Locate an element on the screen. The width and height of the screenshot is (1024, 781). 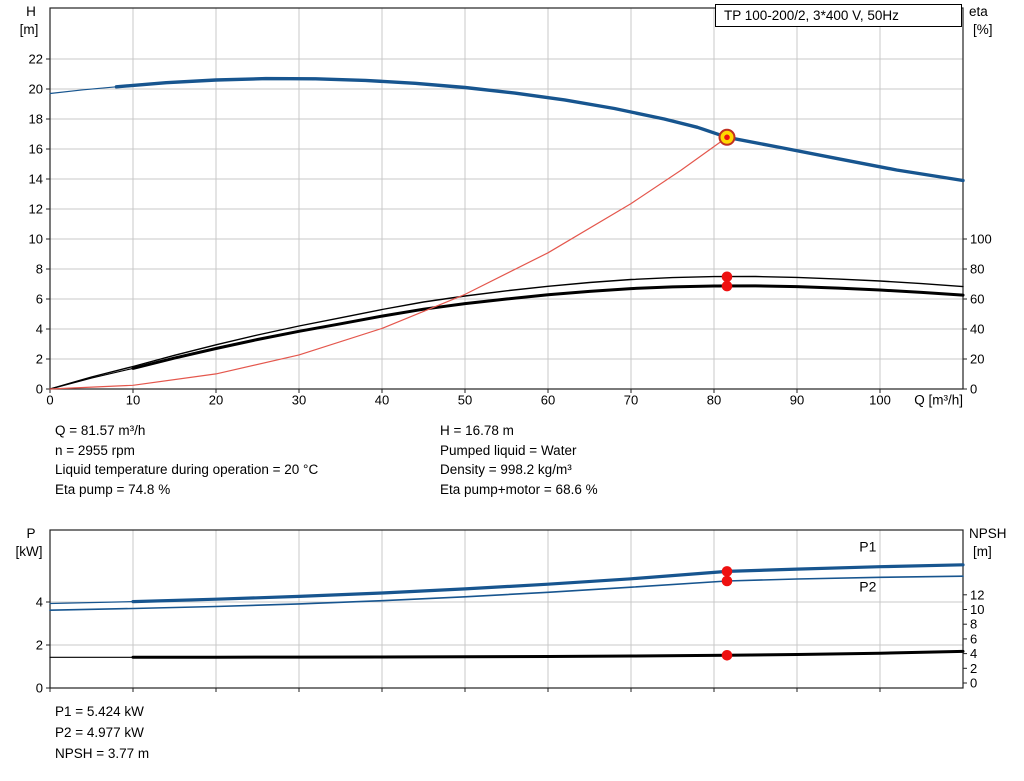
y-left-tick-label: 22 is located at coordinates (36, 59).